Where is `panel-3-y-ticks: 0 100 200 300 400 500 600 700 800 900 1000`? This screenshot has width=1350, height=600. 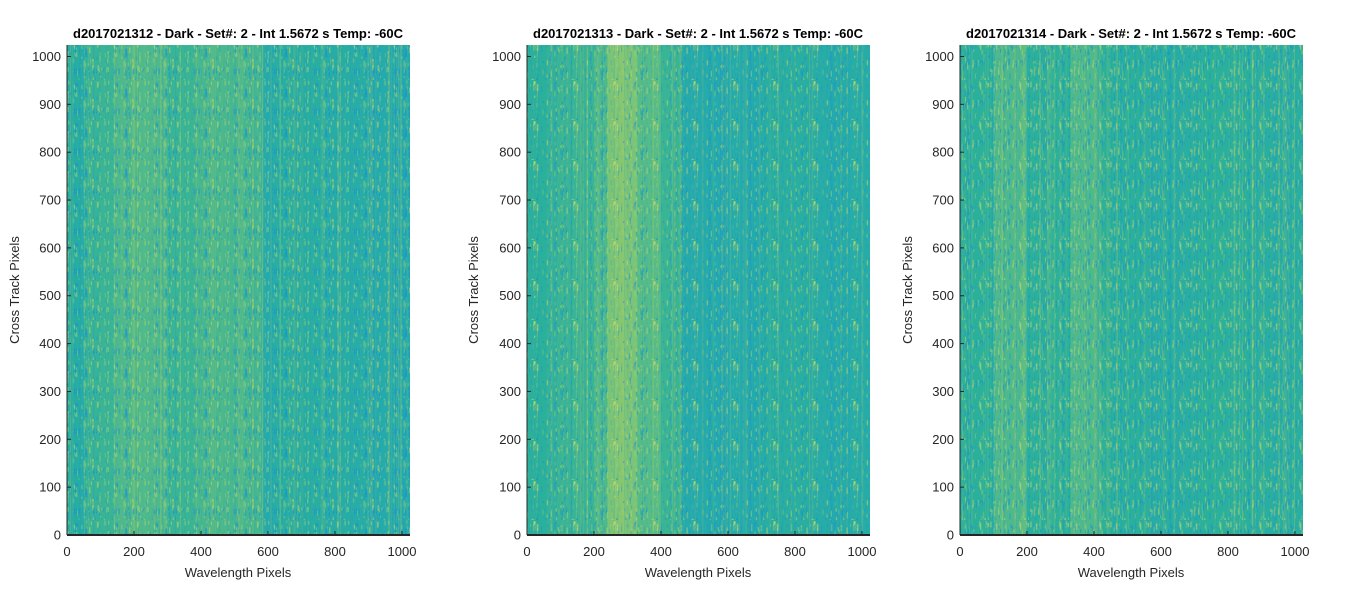
panel-3-y-ticks: 0 100 200 300 400 500 600 700 800 900 1000 is located at coordinates (944, 296).